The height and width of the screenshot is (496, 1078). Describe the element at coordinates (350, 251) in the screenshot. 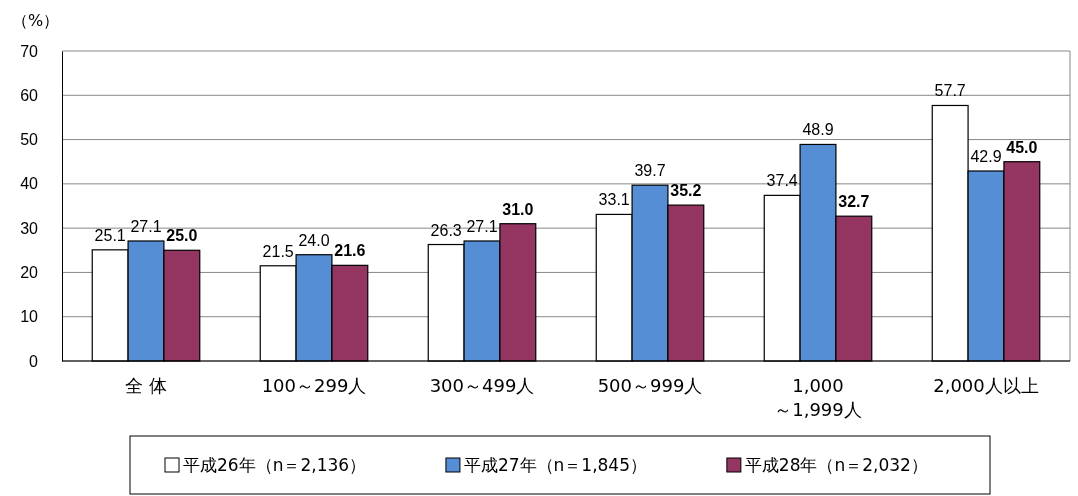

I see `data-label: 21.6` at that location.